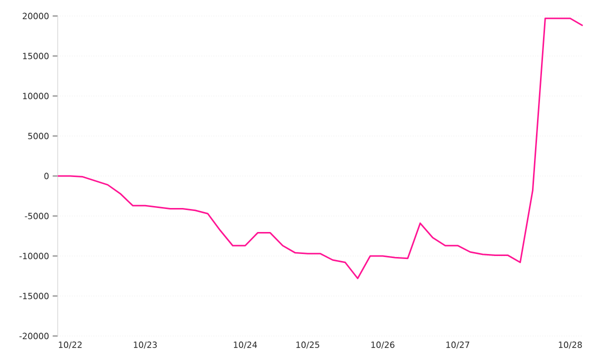  I want to click on x-tick-label: 10/25, so click(308, 345).